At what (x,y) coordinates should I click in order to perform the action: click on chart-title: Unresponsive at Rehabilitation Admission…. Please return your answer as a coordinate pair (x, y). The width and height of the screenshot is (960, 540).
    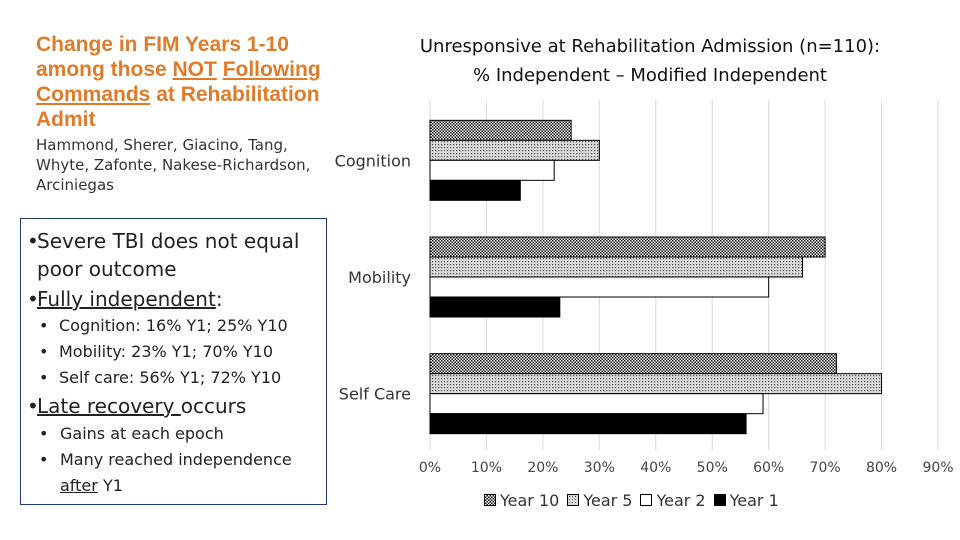
    Looking at the image, I should click on (650, 61).